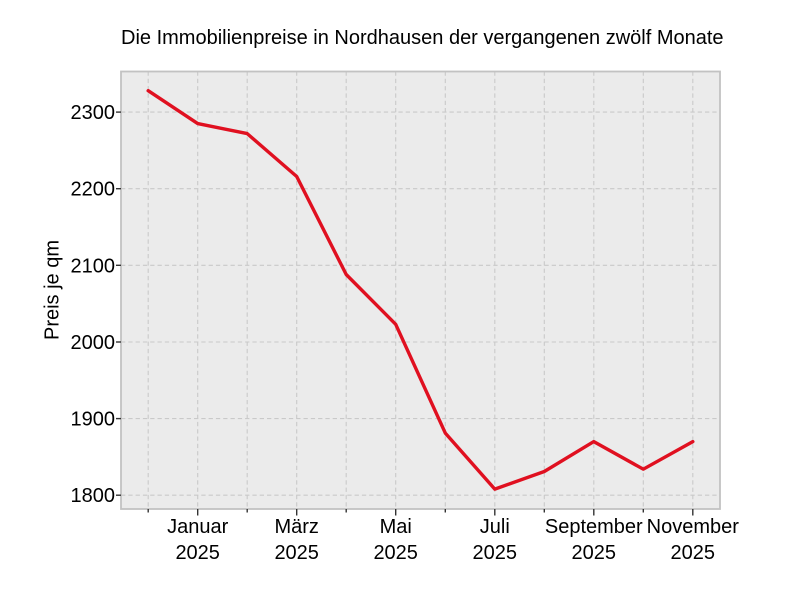 This screenshot has width=800, height=600. Describe the element at coordinates (93, 343) in the screenshot. I see `y-tick-label: 2000` at that location.